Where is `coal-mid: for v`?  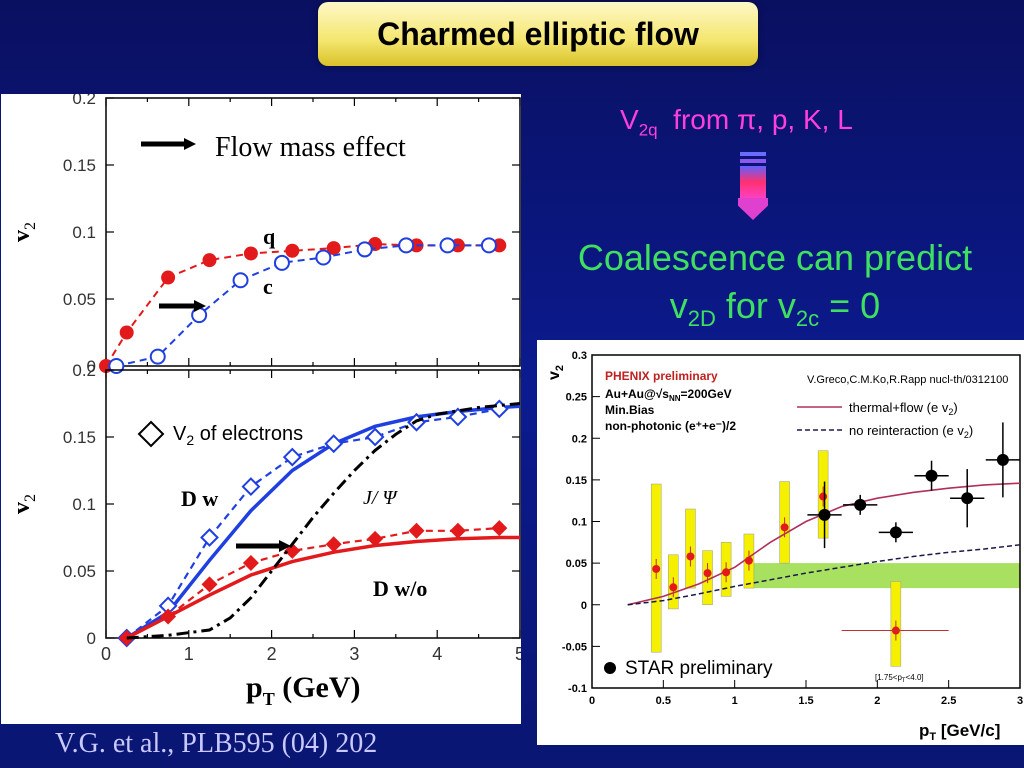 coal-mid: for v is located at coordinates (755, 305).